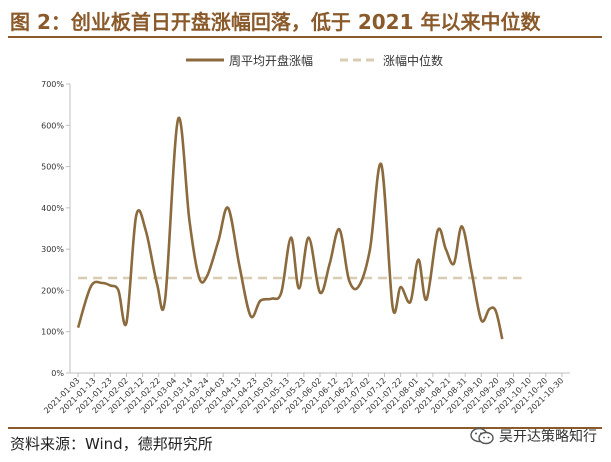  What do you see at coordinates (52, 125) in the screenshot?
I see `y-tick-label: 600%` at bounding box center [52, 125].